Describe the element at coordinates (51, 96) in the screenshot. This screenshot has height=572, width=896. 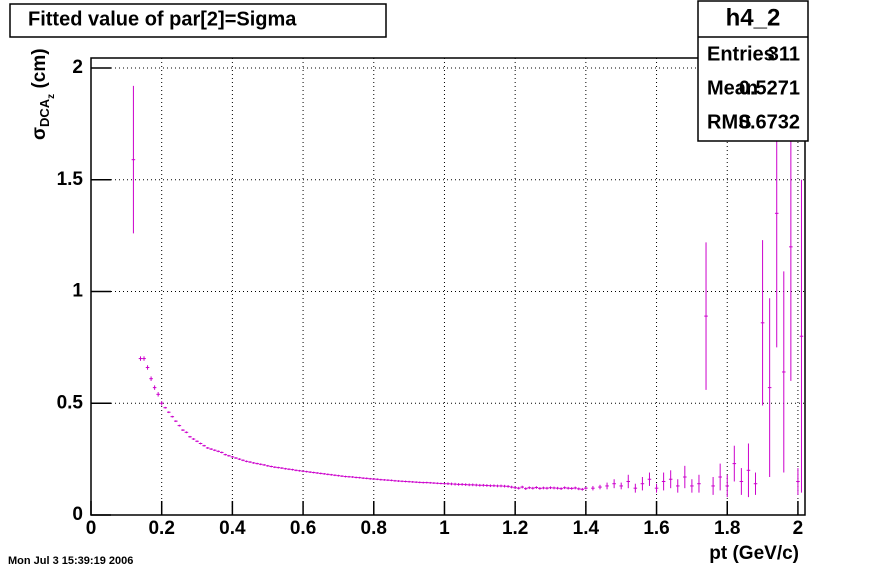
I see `y-label-subsub: z` at that location.